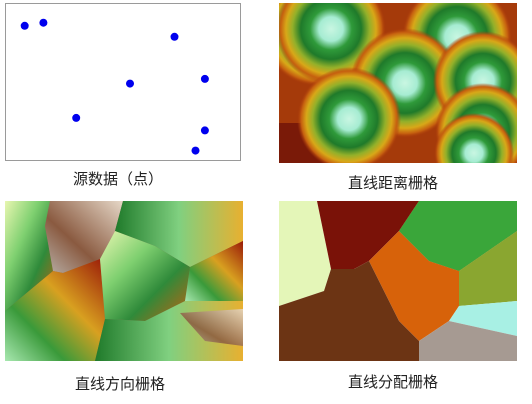 This screenshot has height=404, width=532. Describe the element at coordinates (393, 182) in the screenshot. I see `distance-raster-caption: 直线距离栅格` at that location.